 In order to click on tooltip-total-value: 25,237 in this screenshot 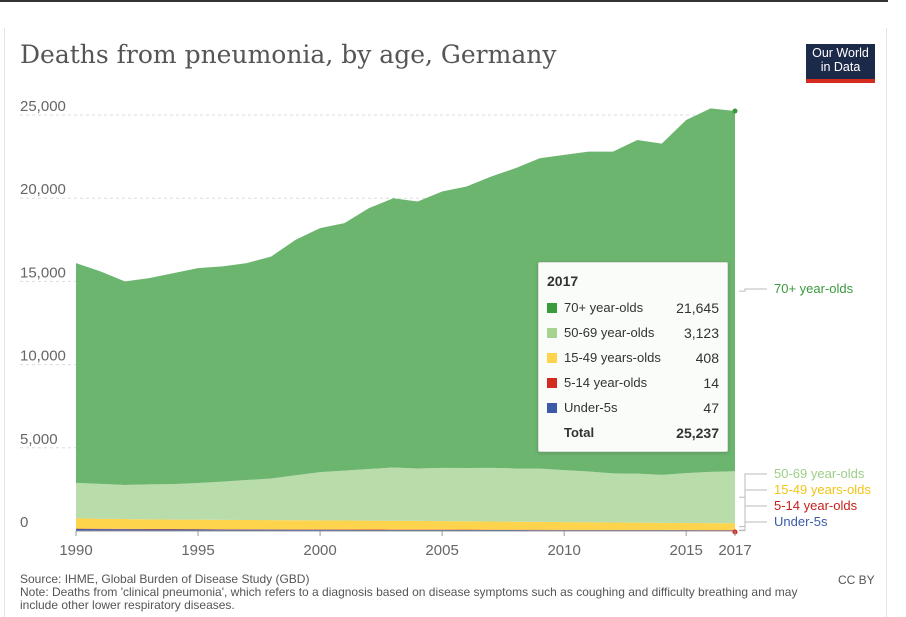, I will do `click(697, 432)`.